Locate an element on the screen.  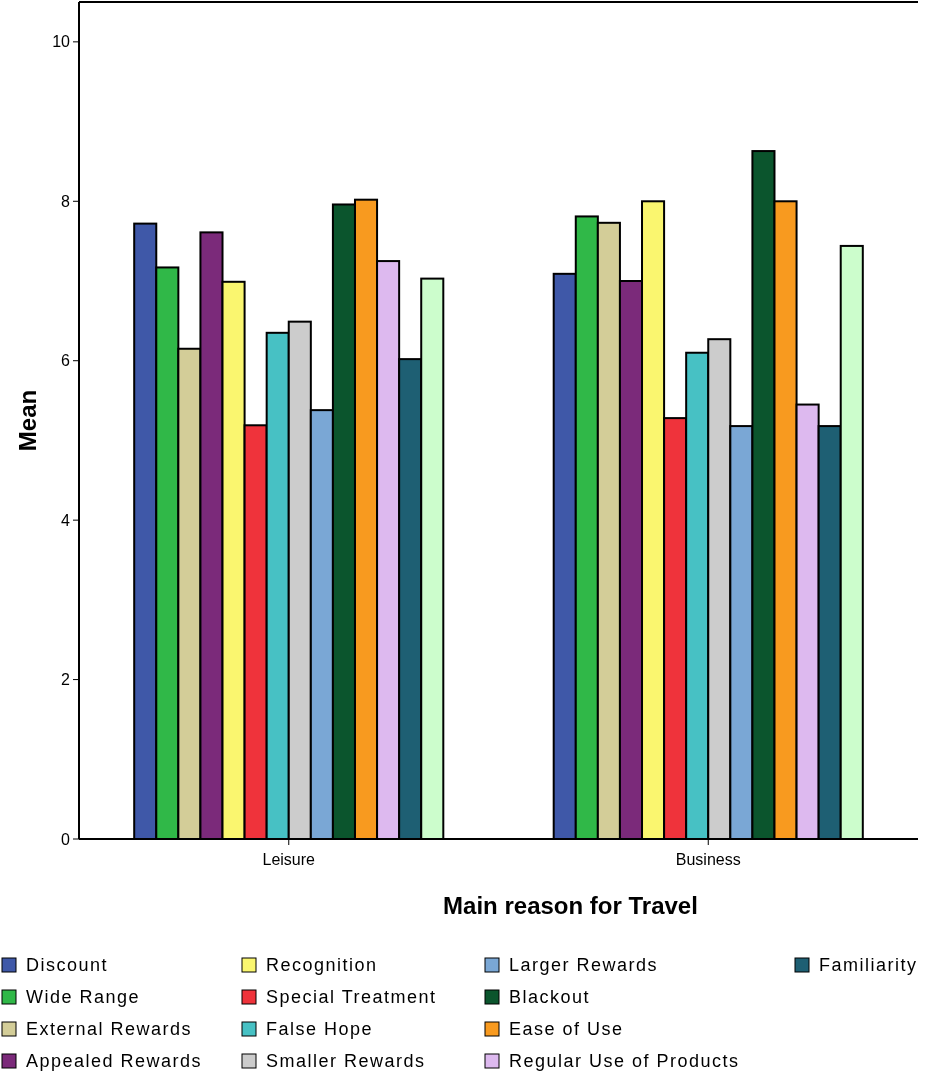
y-axis-title: Mean is located at coordinates (27, 420).